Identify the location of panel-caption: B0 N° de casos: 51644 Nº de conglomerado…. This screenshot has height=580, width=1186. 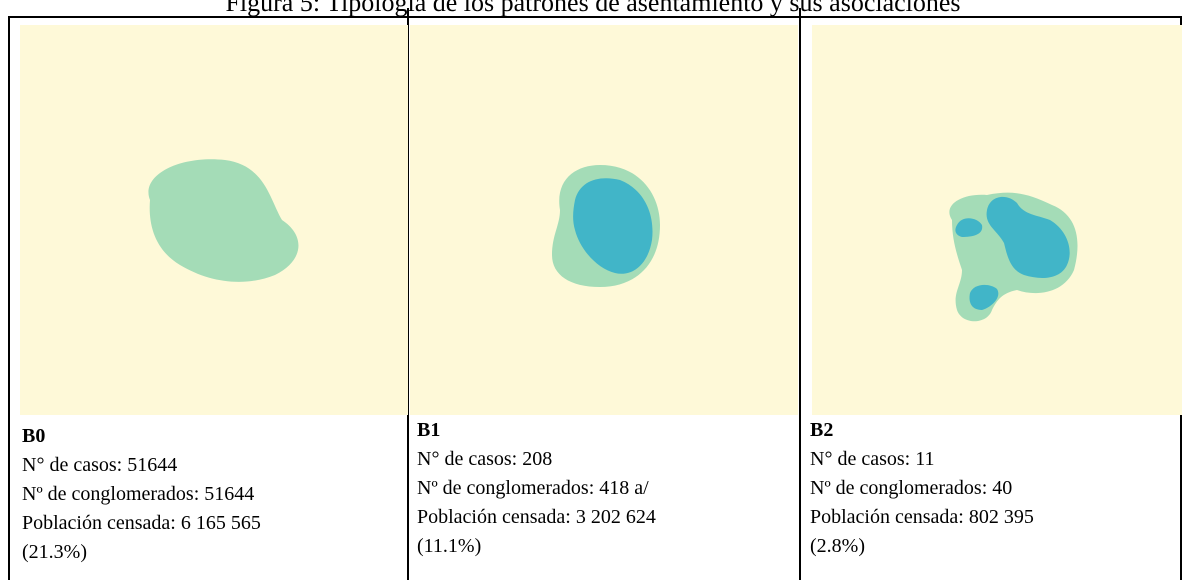
(141, 494).